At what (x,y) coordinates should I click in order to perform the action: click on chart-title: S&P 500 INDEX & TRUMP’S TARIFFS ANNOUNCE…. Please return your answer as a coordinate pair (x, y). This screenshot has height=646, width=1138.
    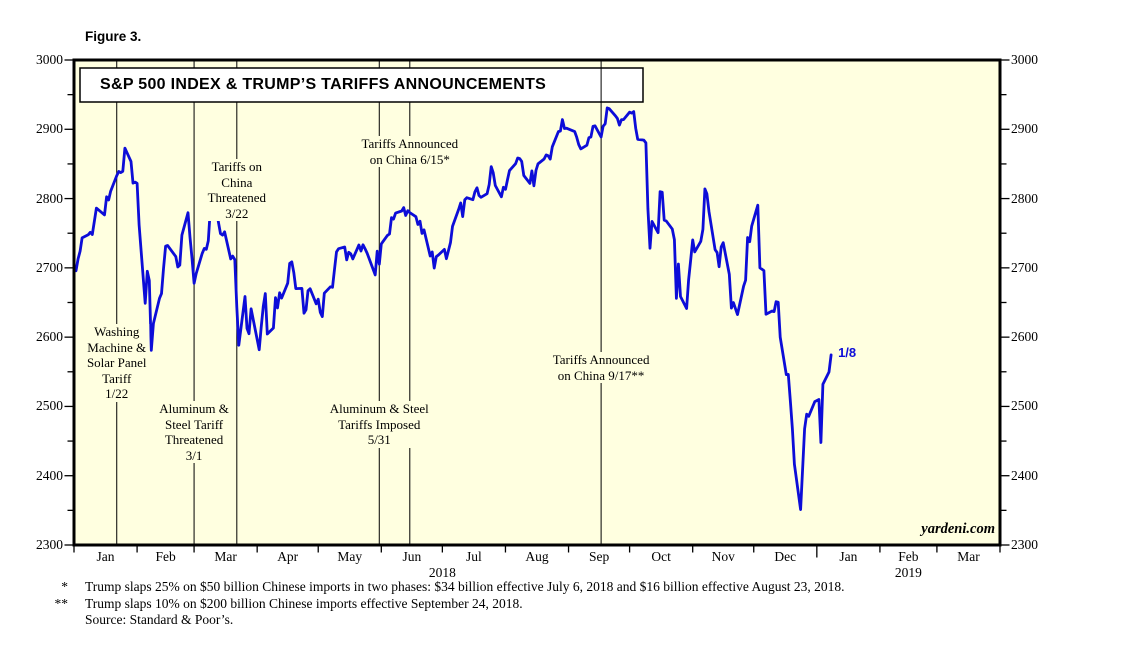
    Looking at the image, I should click on (323, 84).